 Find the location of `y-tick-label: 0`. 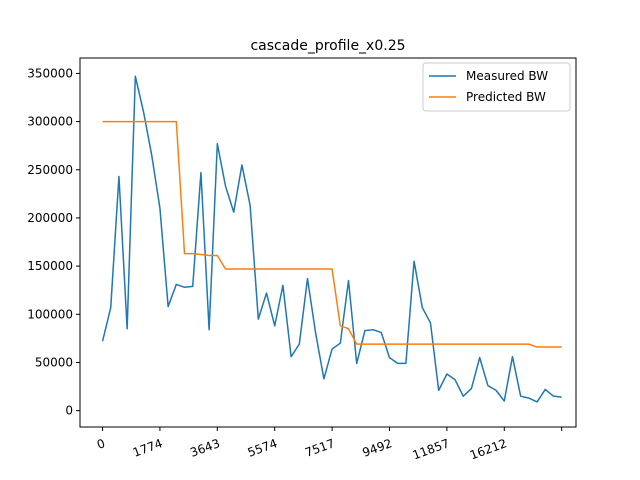

y-tick-label: 0 is located at coordinates (69, 411).